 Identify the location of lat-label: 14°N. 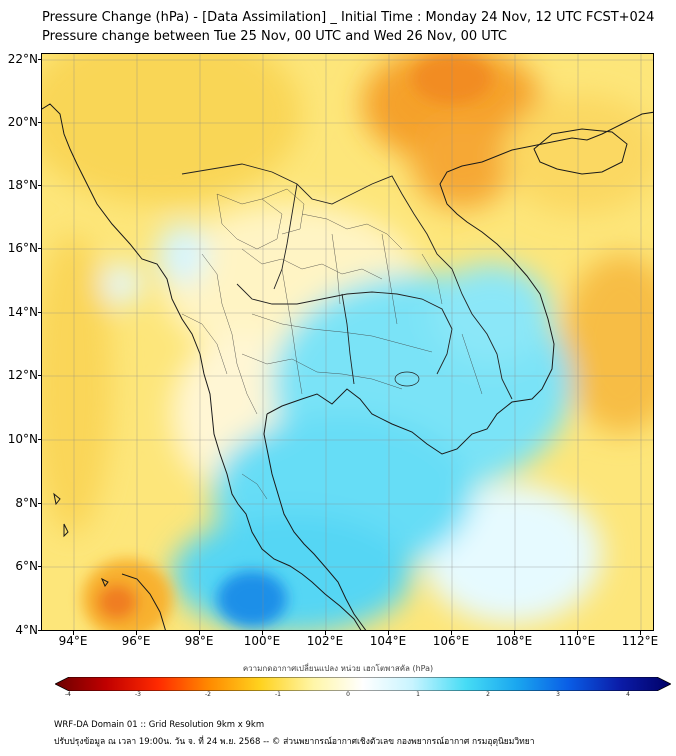
(22, 312).